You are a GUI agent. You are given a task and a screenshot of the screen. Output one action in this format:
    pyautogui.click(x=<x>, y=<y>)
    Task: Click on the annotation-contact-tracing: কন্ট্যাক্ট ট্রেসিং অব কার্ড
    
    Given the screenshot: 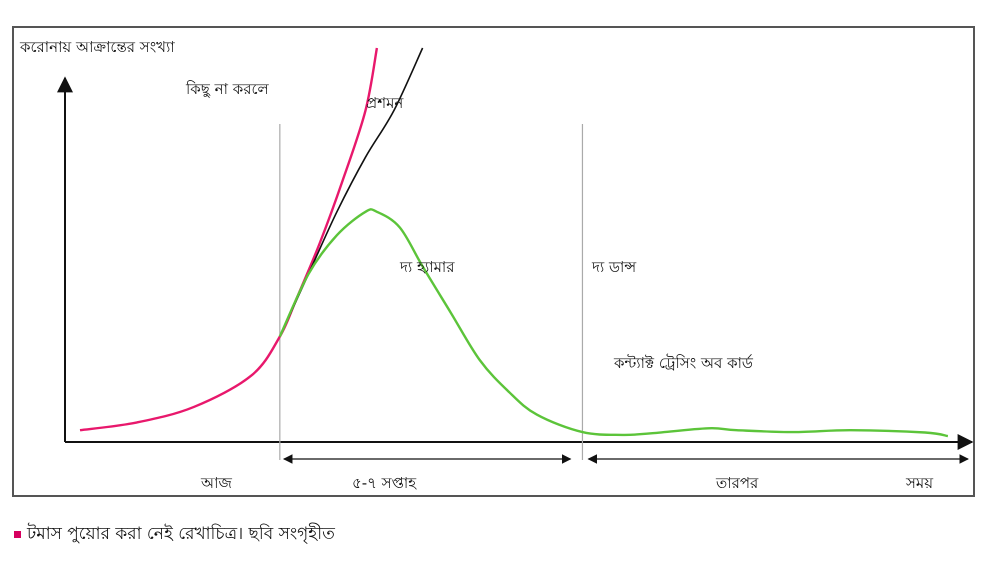 What is the action you would take?
    pyautogui.click(x=683, y=363)
    